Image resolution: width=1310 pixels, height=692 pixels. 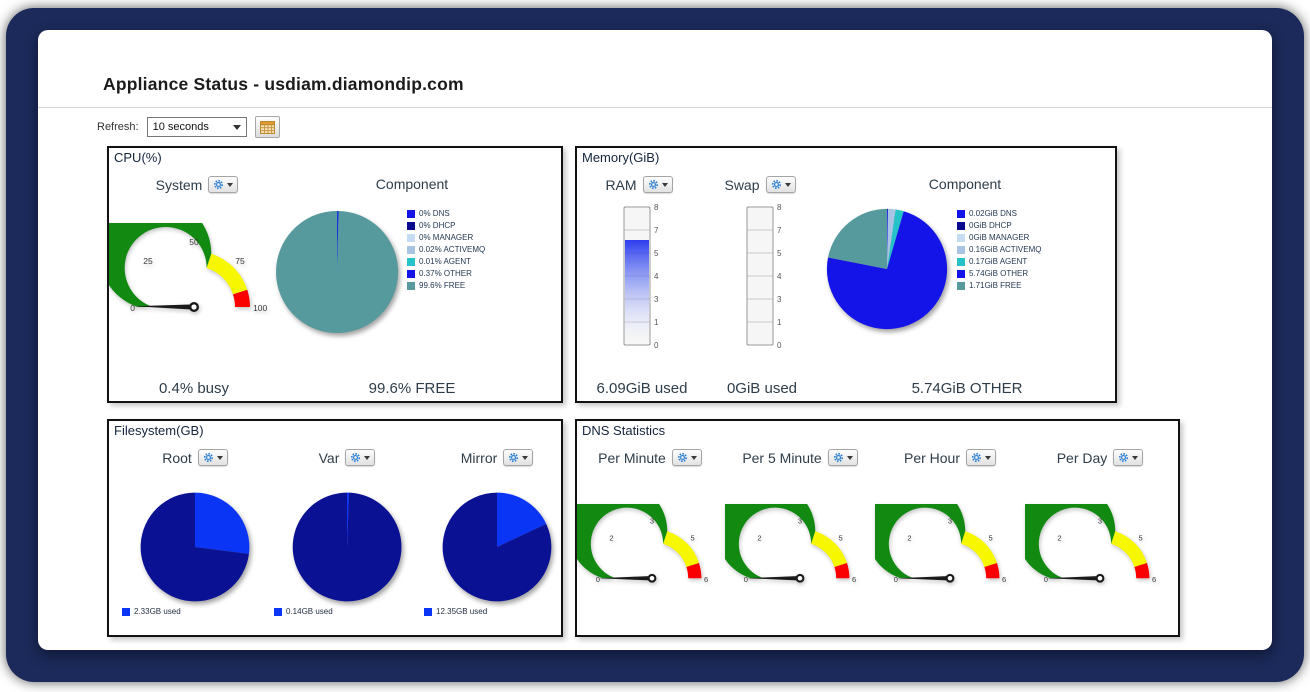 I want to click on legend-item: 0.02% ACTIVEMQ, so click(x=446, y=249).